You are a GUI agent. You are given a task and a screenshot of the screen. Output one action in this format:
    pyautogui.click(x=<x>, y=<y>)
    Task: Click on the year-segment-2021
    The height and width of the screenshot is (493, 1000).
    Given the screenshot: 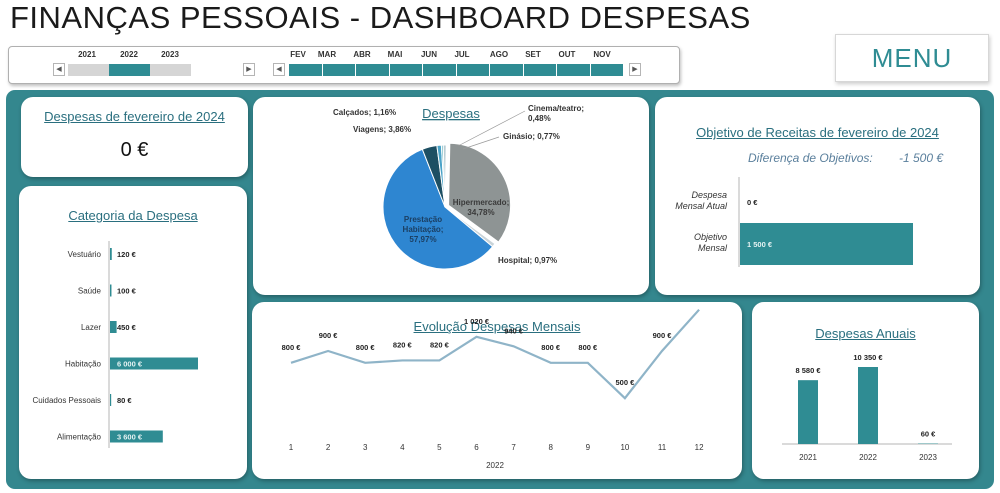 What is the action you would take?
    pyautogui.click(x=88, y=70)
    